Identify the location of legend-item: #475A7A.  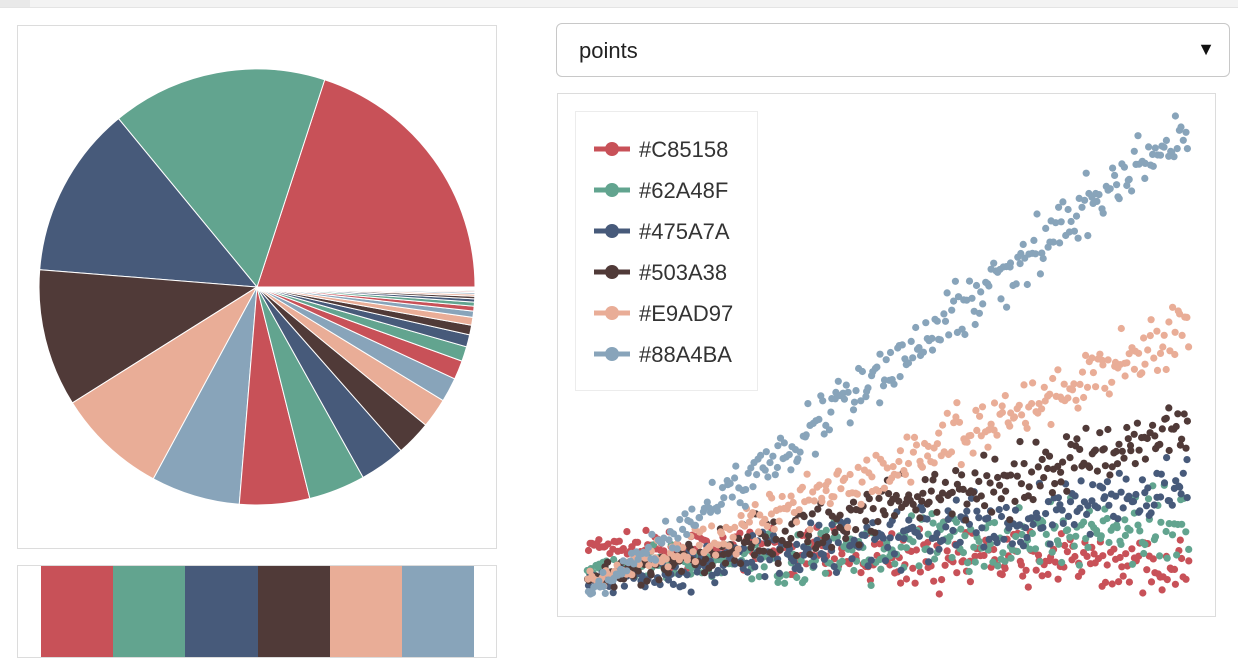
(674, 231).